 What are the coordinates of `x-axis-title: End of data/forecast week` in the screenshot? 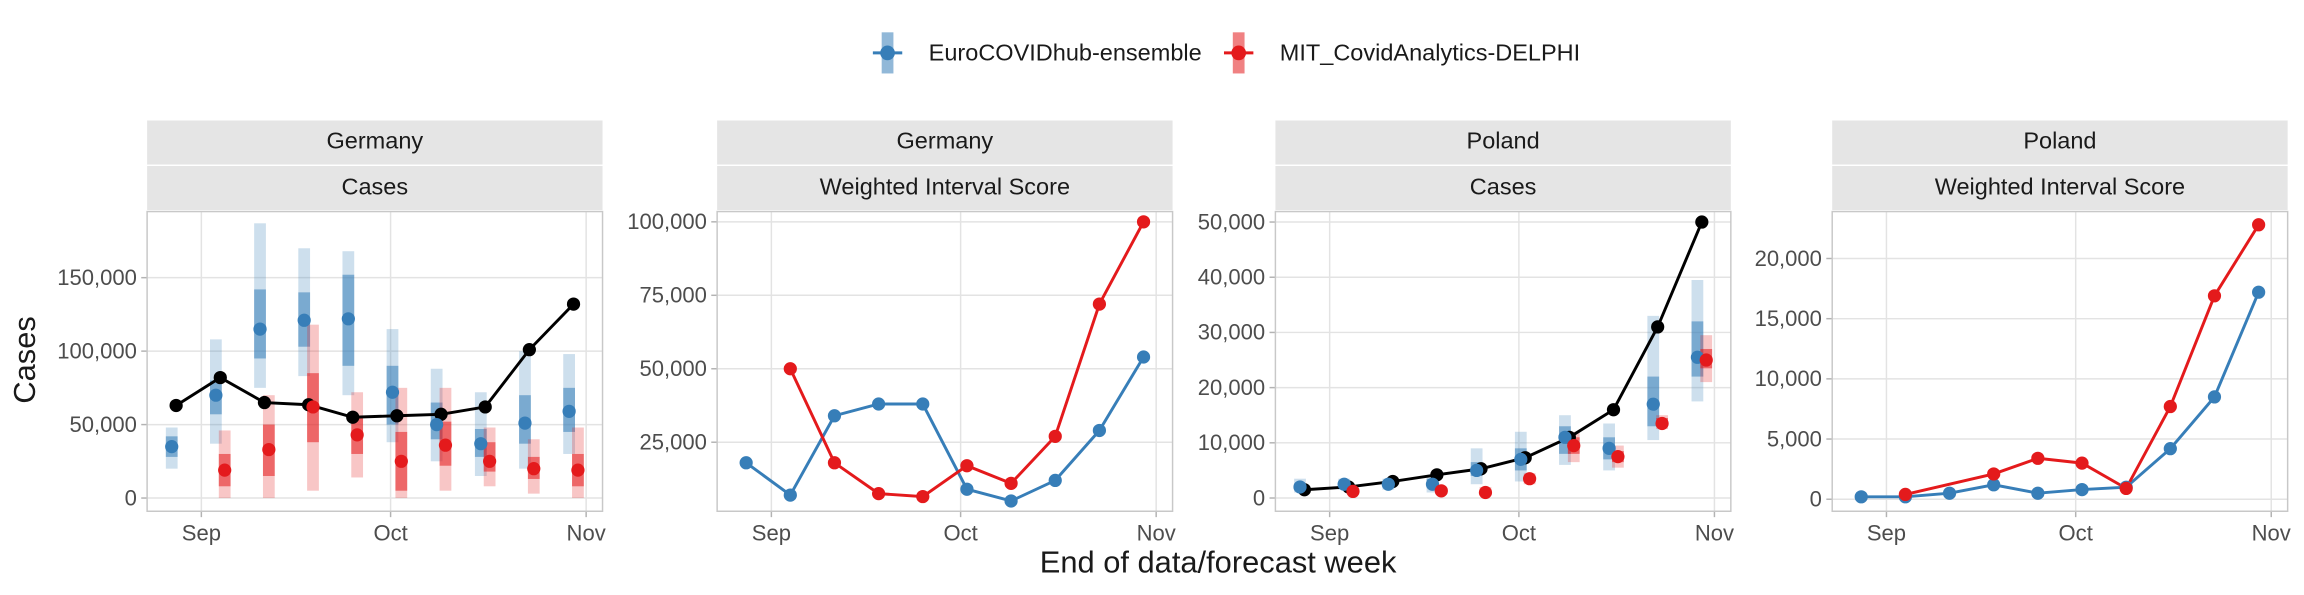 It's located at (1218, 561).